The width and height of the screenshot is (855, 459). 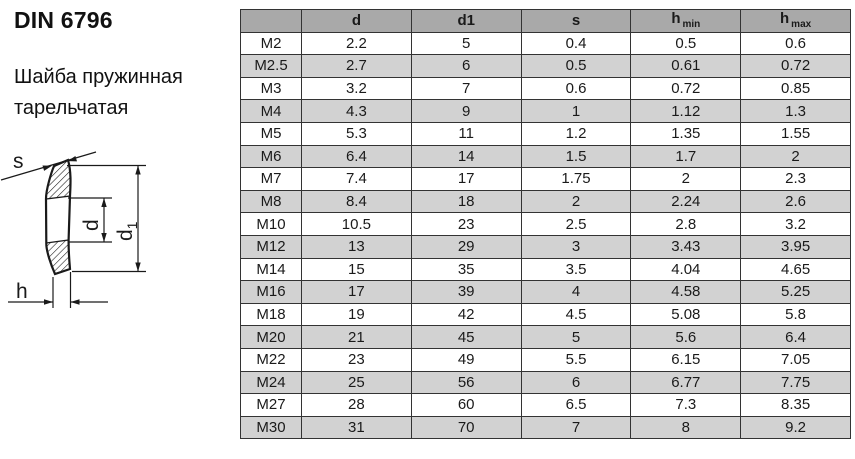 I want to click on column-header: s, so click(x=576, y=21).